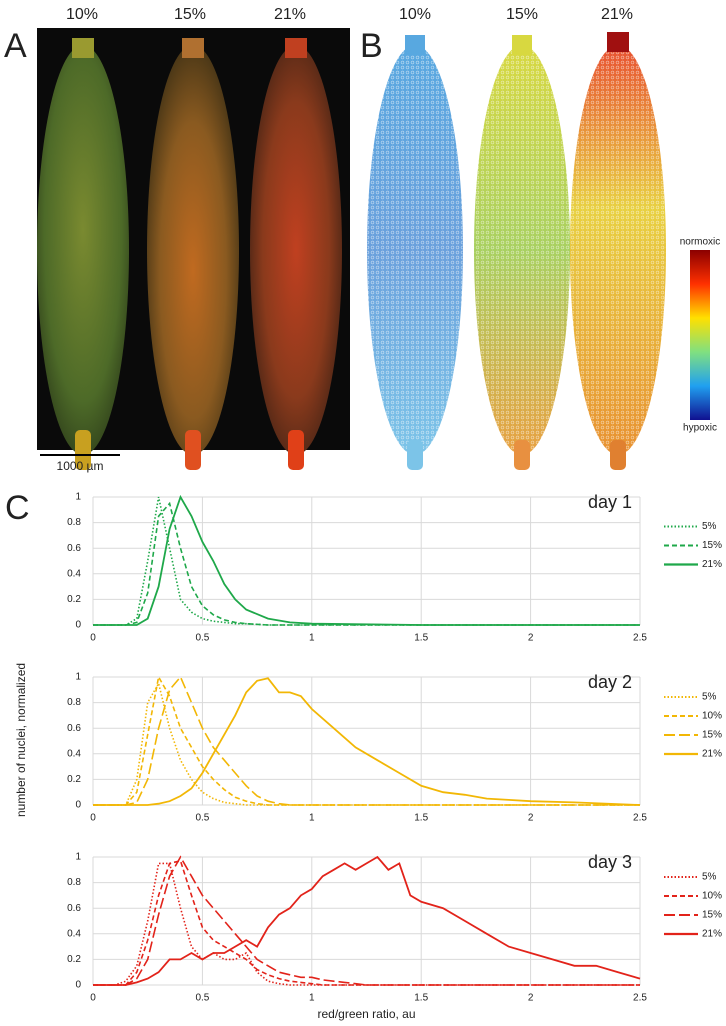 The width and height of the screenshot is (726, 1026). What do you see at coordinates (610, 682) in the screenshot?
I see `annotation: day 2` at bounding box center [610, 682].